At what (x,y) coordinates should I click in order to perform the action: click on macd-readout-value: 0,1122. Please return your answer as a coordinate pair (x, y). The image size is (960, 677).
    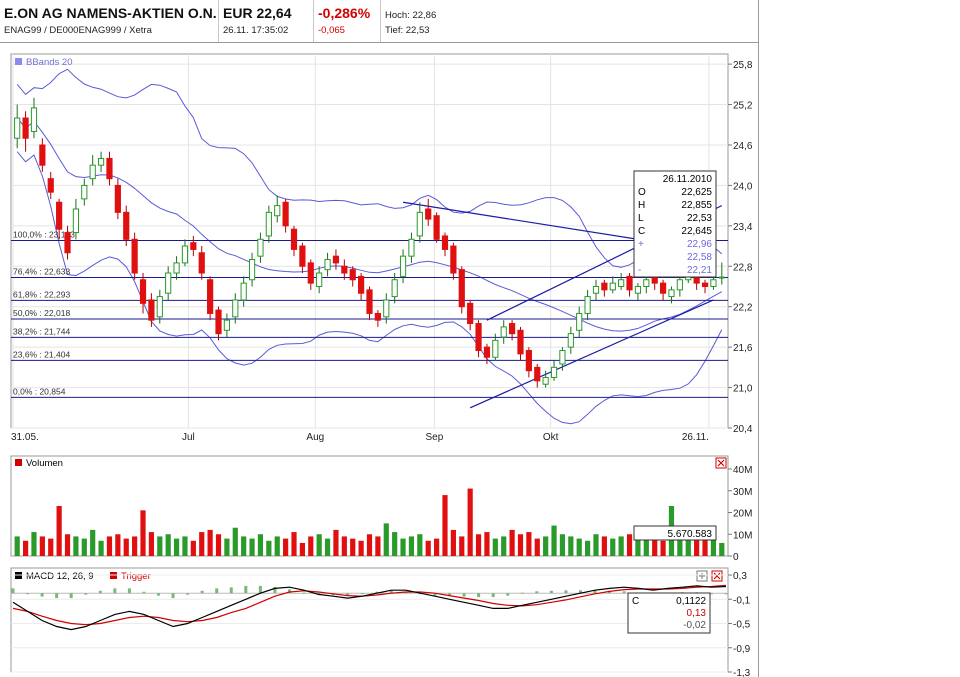
    Looking at the image, I should click on (691, 601).